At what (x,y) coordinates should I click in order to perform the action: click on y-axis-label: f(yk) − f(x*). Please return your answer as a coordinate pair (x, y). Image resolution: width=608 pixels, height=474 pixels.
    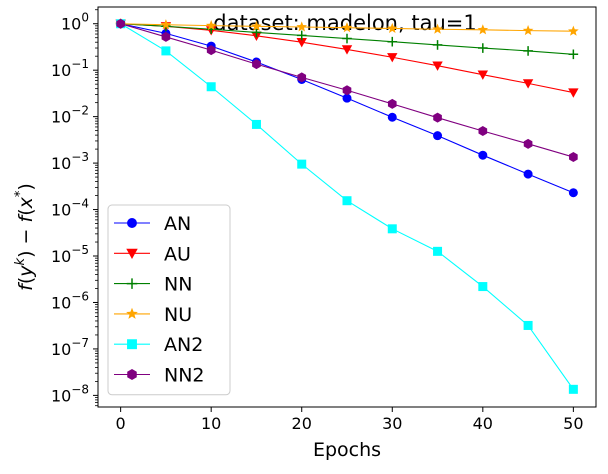
    Looking at the image, I should click on (25, 237).